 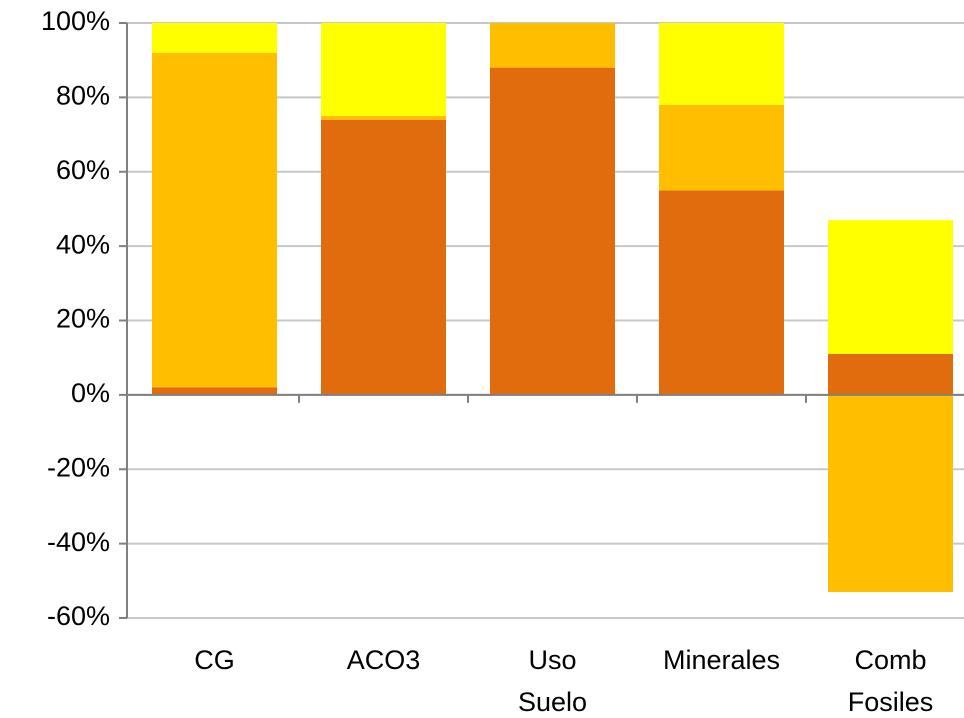 I want to click on y-tick-label: 80%, so click(x=83, y=96).